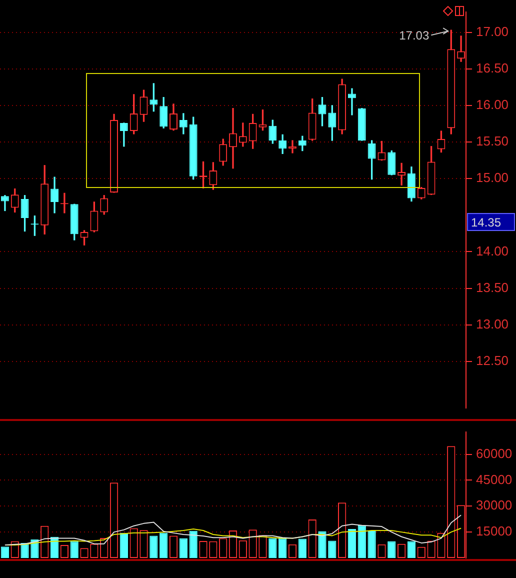 The image size is (516, 578). Describe the element at coordinates (492, 178) in the screenshot. I see `y-tick-label: 15.00` at that location.